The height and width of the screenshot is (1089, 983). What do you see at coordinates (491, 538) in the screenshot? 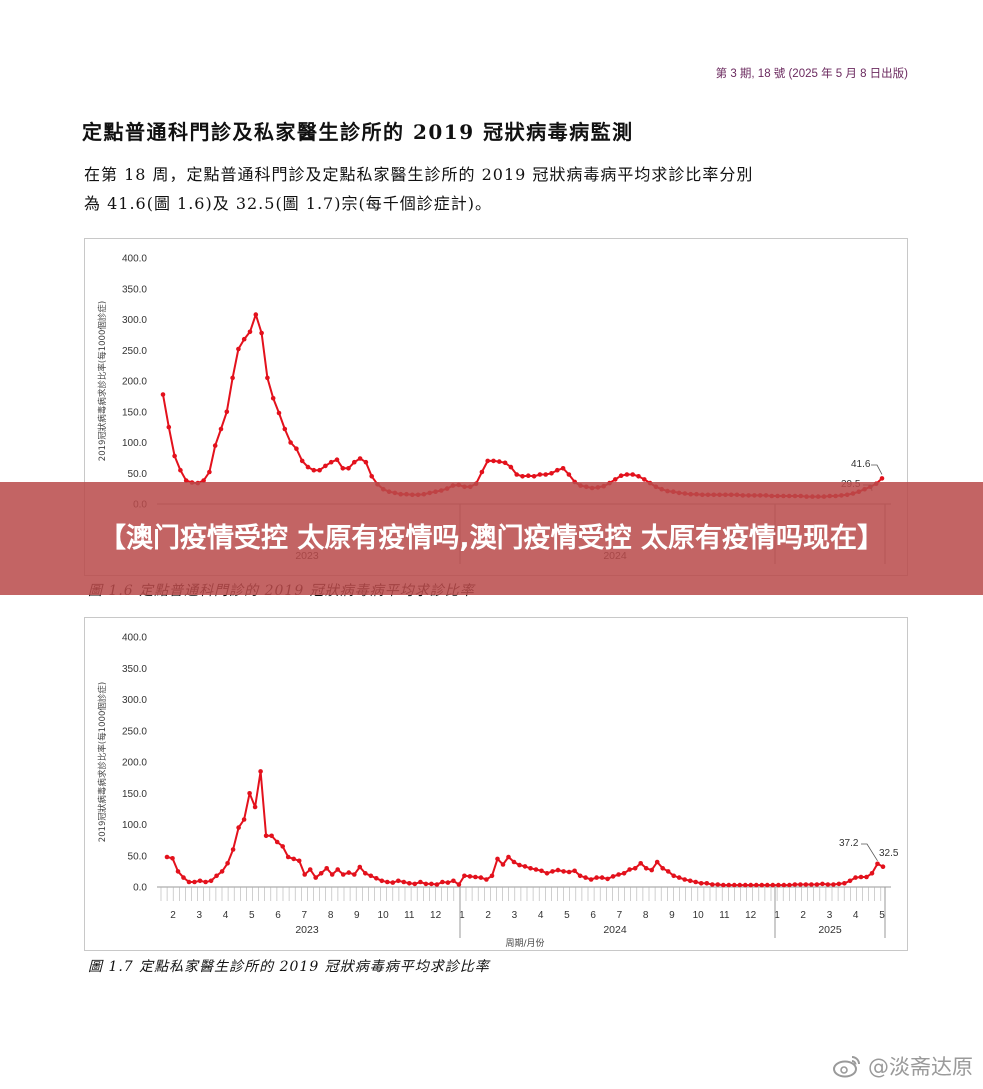
I see `banner-text: 【澳门疫情受控 太原有疫情吗,澳门疫情受控 太原有疫情吗现在】` at bounding box center [491, 538].